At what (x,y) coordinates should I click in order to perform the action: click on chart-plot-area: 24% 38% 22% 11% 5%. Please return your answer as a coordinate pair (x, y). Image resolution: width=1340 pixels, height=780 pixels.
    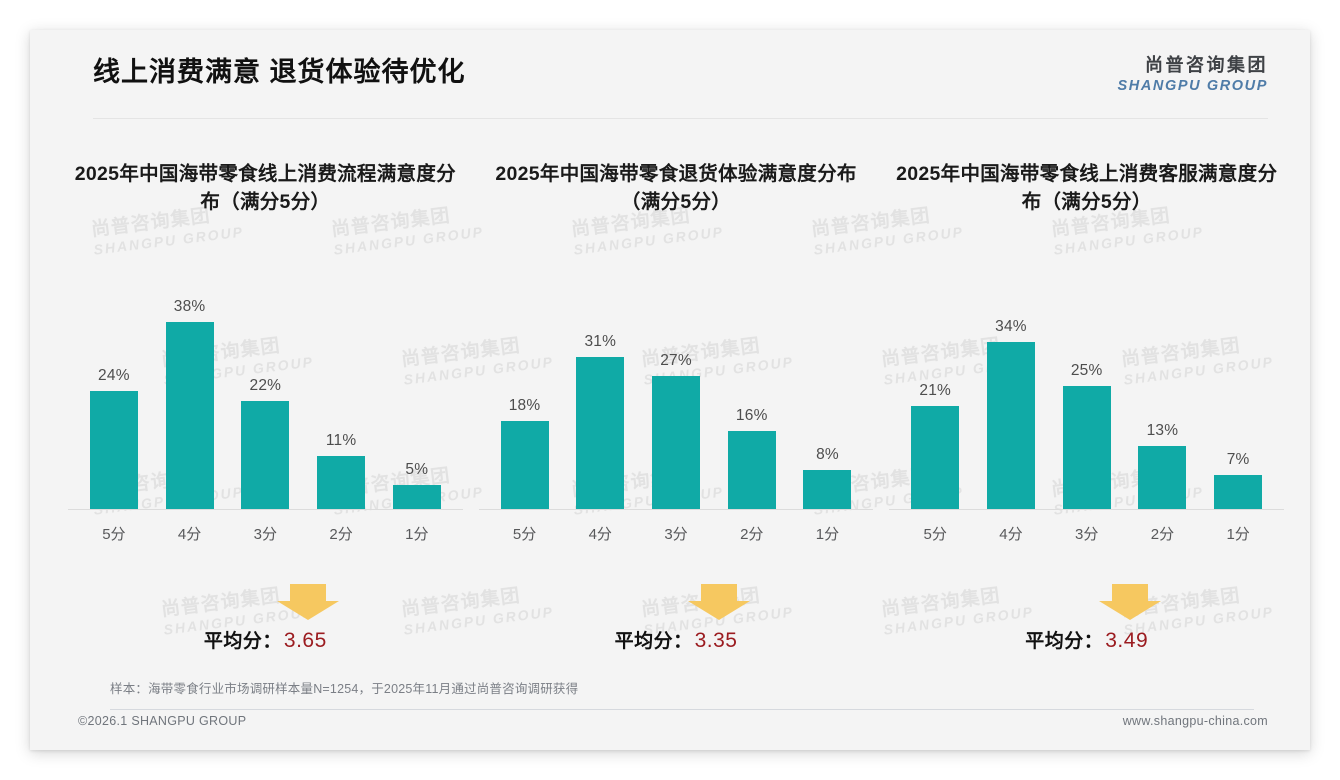
    Looking at the image, I should click on (265, 395).